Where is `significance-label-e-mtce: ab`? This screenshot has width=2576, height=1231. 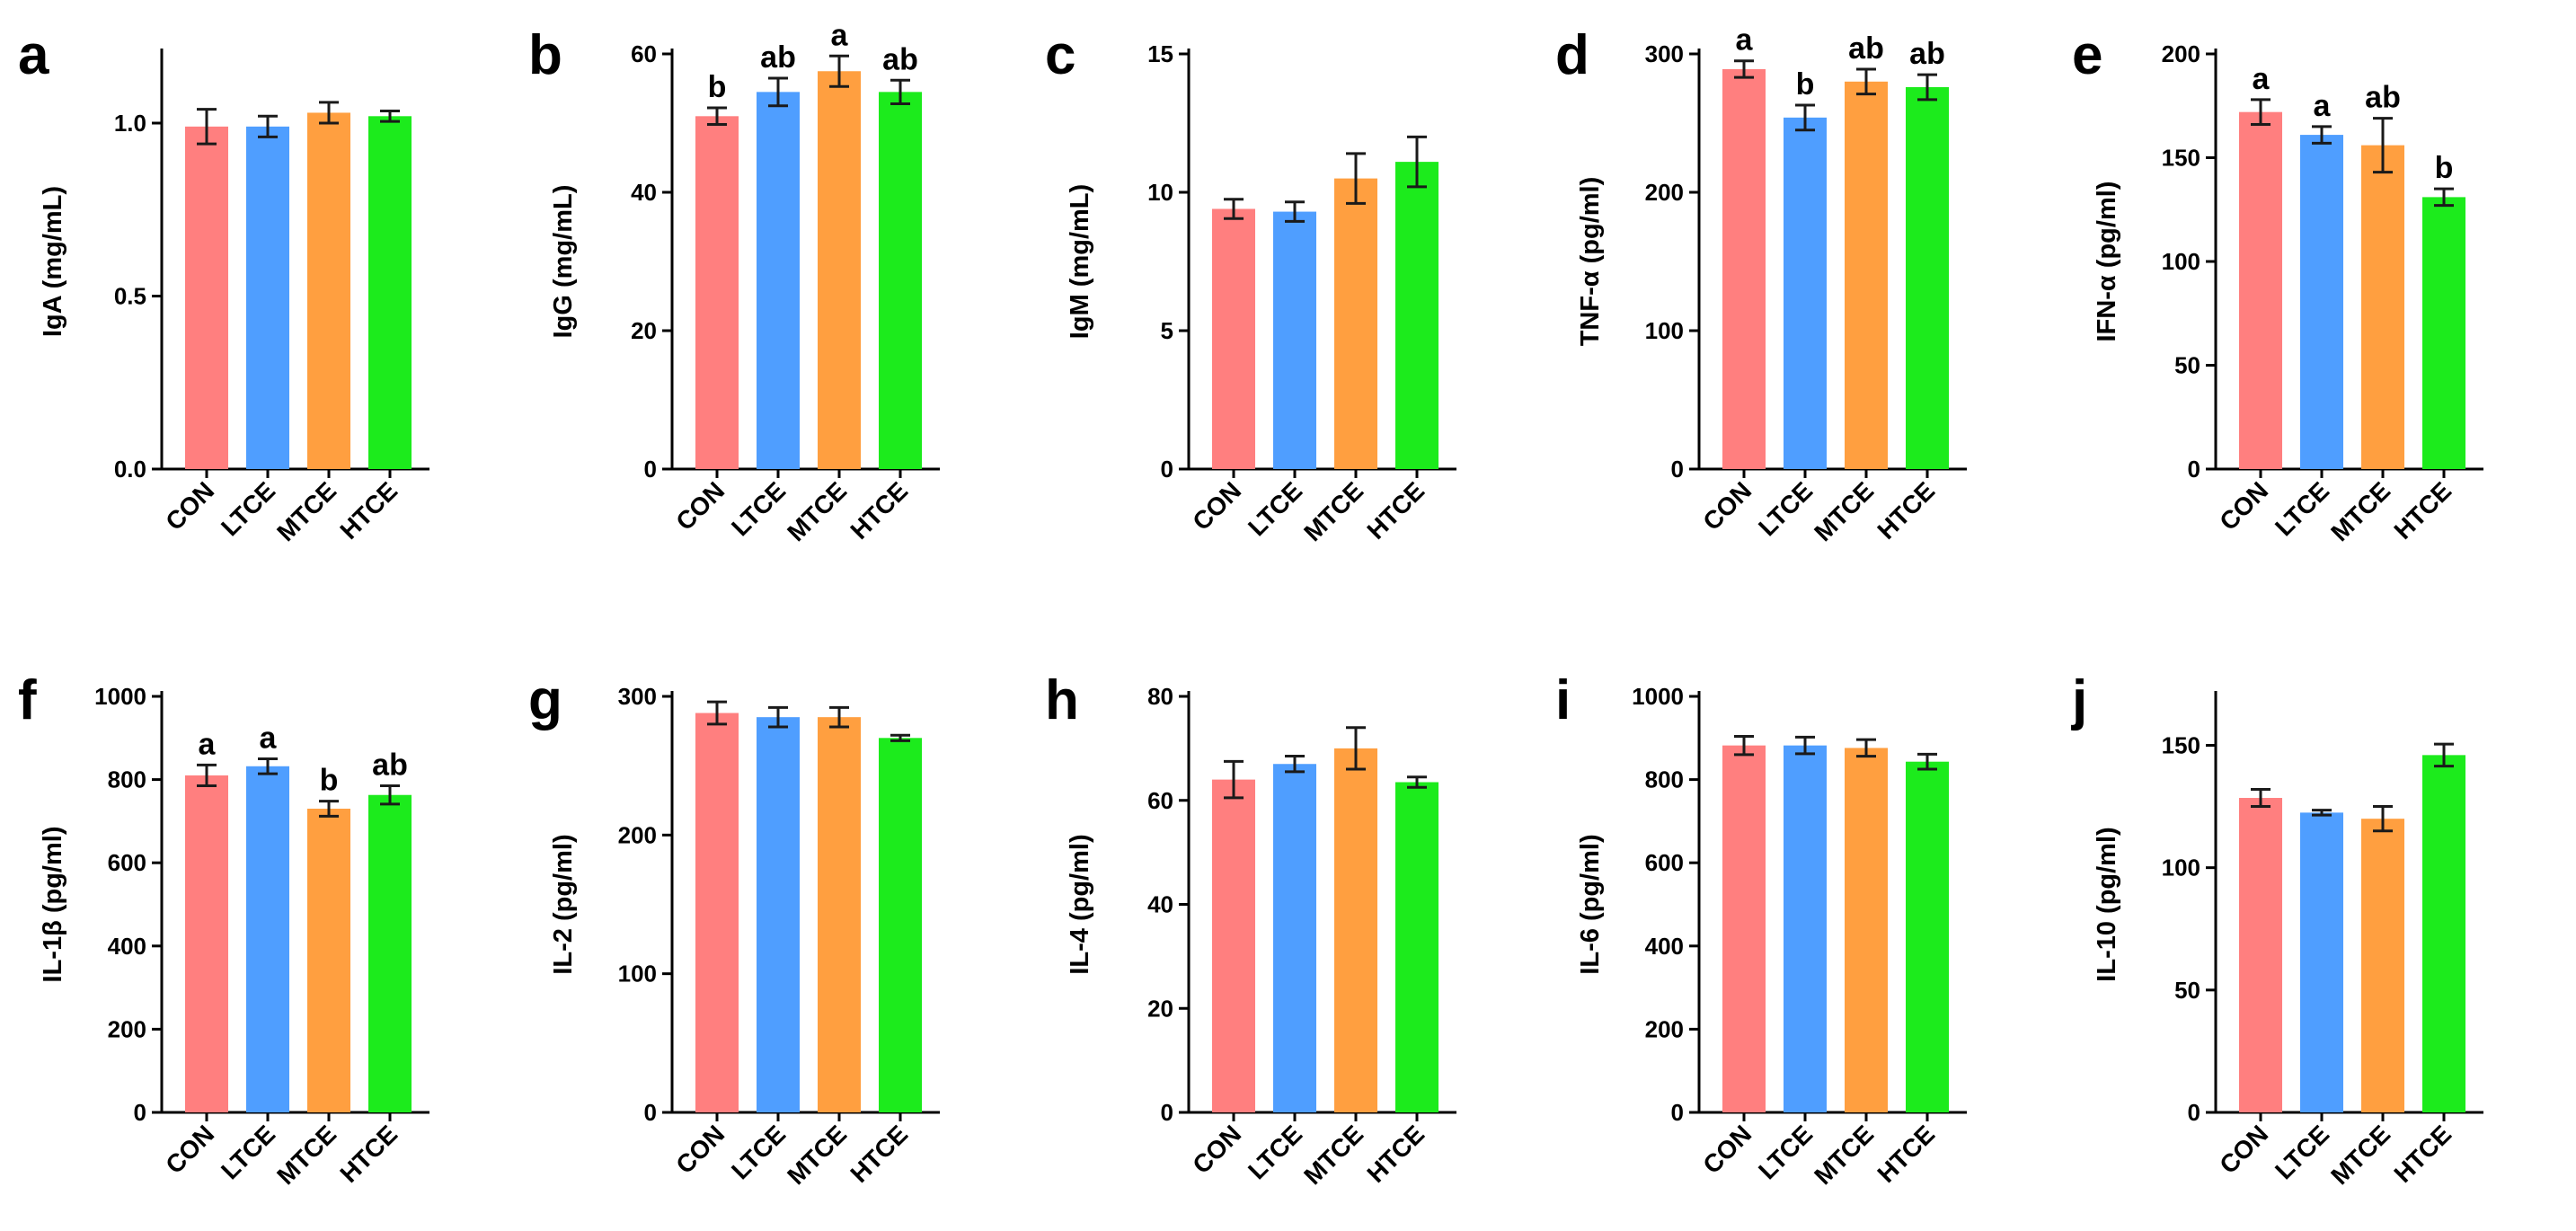
significance-label-e-mtce: ab is located at coordinates (2383, 98).